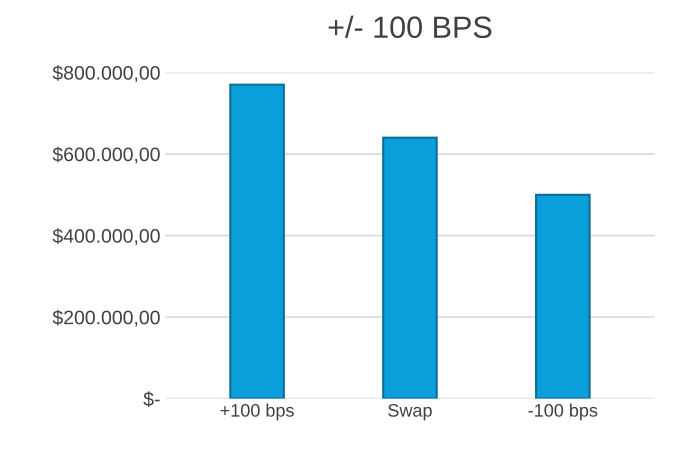  I want to click on chart-title: +/- 100 BPS, so click(410, 27).